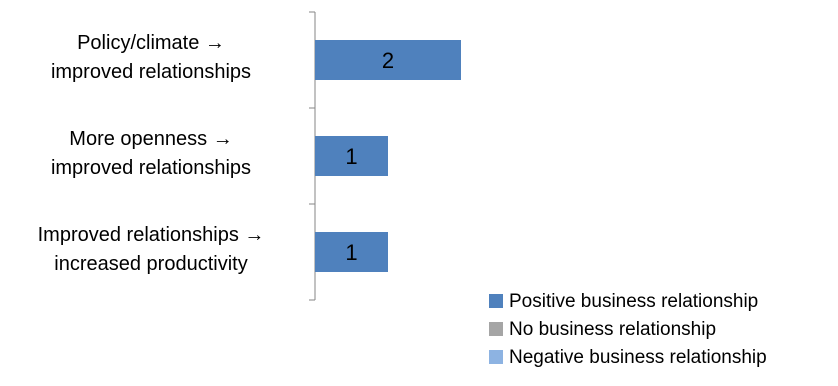  I want to click on legend-item: Negative business relationship, so click(628, 357).